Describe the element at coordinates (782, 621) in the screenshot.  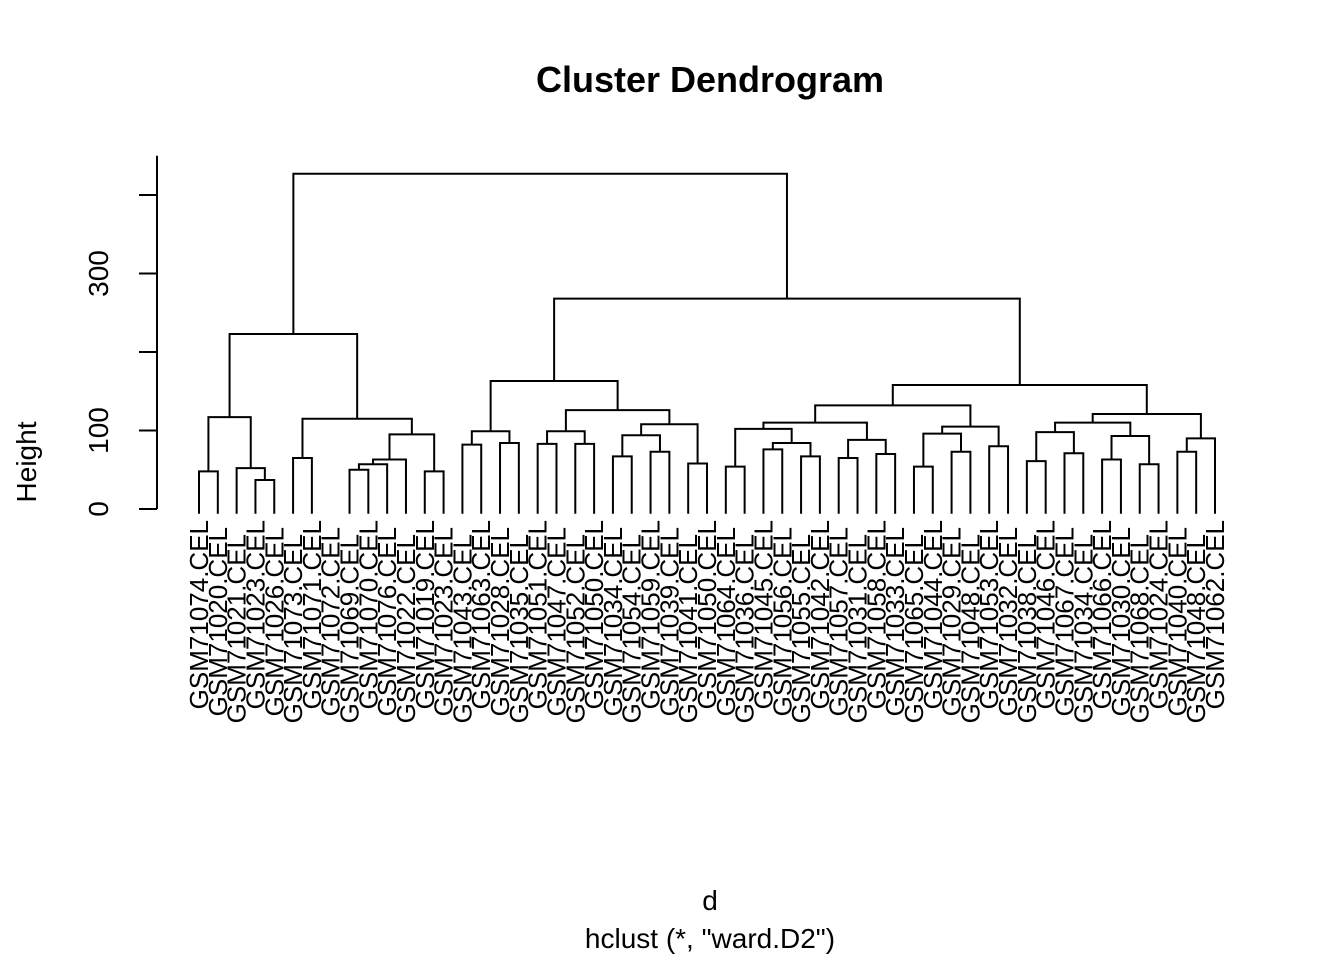
I see `leaf-label: GSM71056.CEL` at that location.